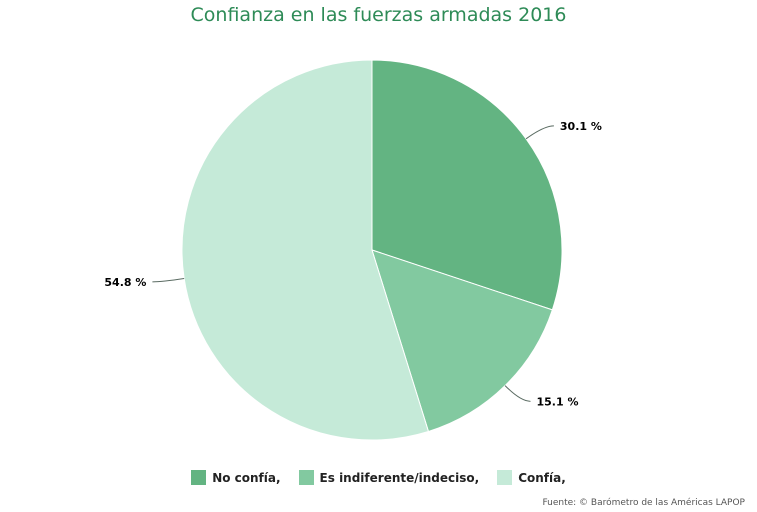 The height and width of the screenshot is (512, 757). Describe the element at coordinates (199, 477) in the screenshot. I see `legend-swatch-no-confia` at that location.